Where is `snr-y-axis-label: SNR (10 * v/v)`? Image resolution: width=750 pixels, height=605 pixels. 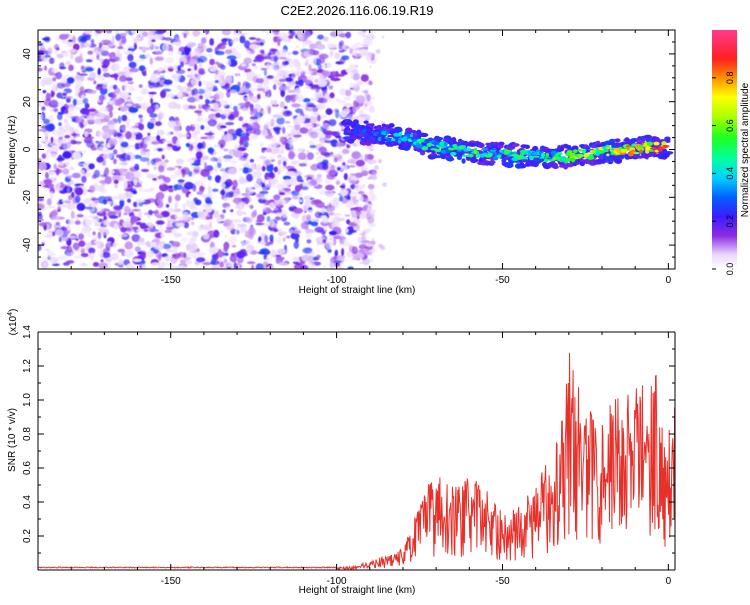 snr-y-axis-label: SNR (10 * v/v) is located at coordinates (12, 440).